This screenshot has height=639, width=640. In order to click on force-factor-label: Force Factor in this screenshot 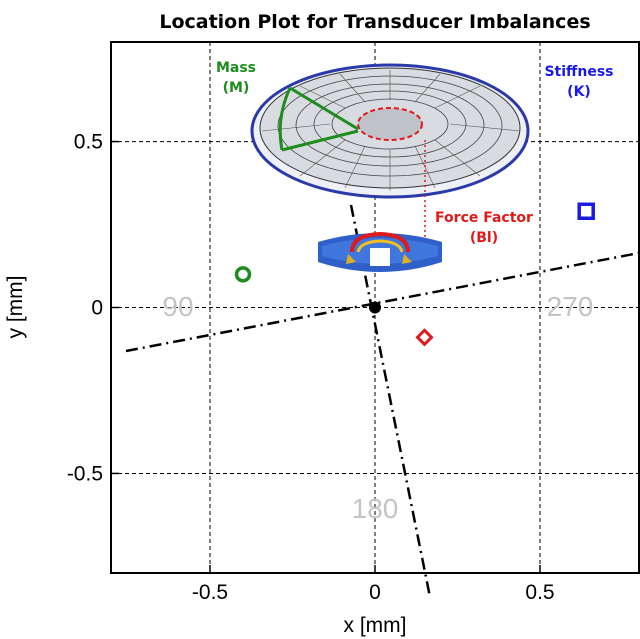, I will do `click(484, 218)`.